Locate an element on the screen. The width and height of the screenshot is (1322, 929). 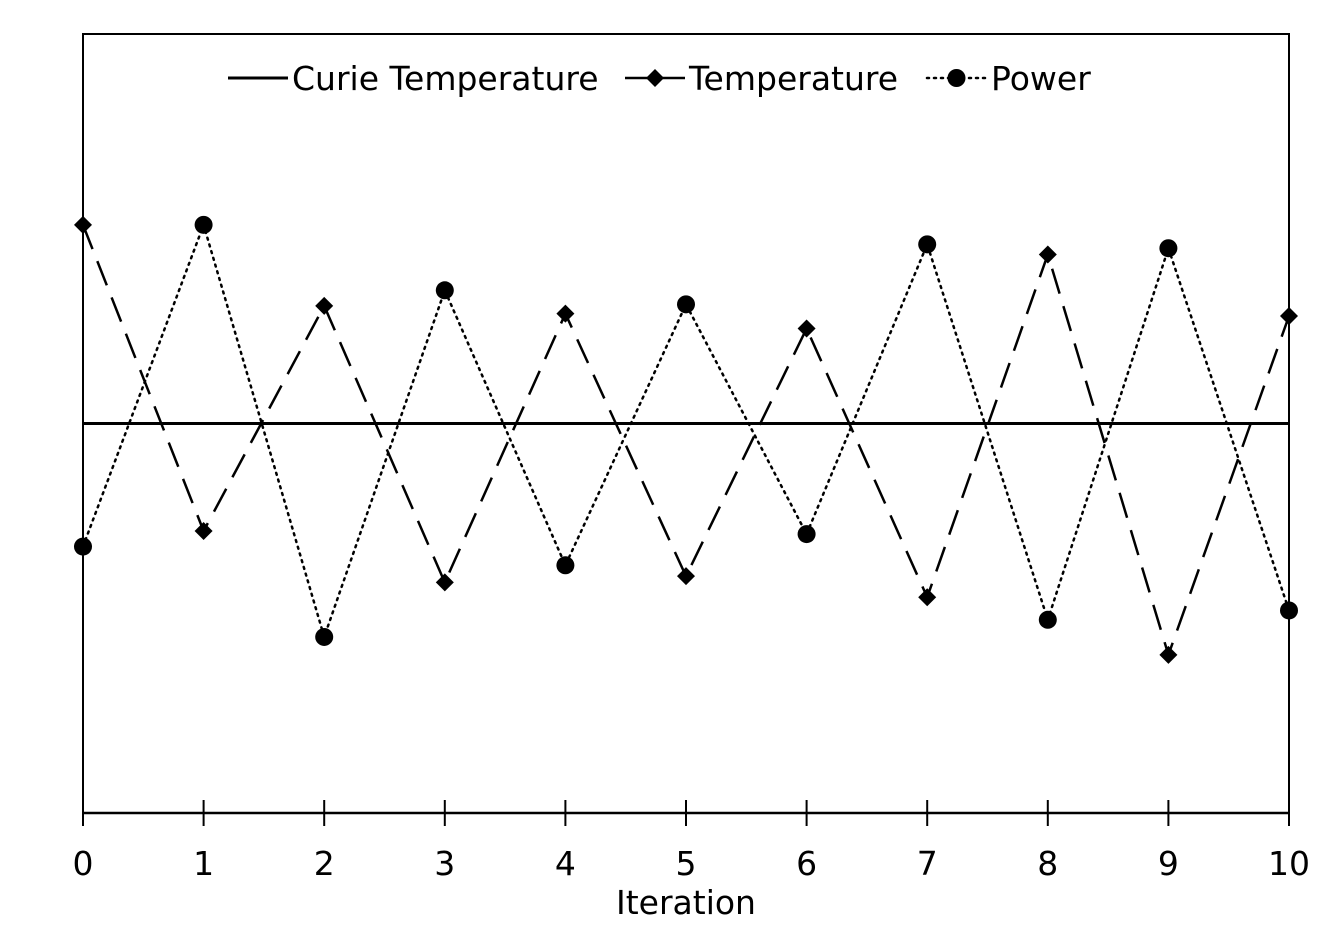
legend-marker-power is located at coordinates (956, 78).